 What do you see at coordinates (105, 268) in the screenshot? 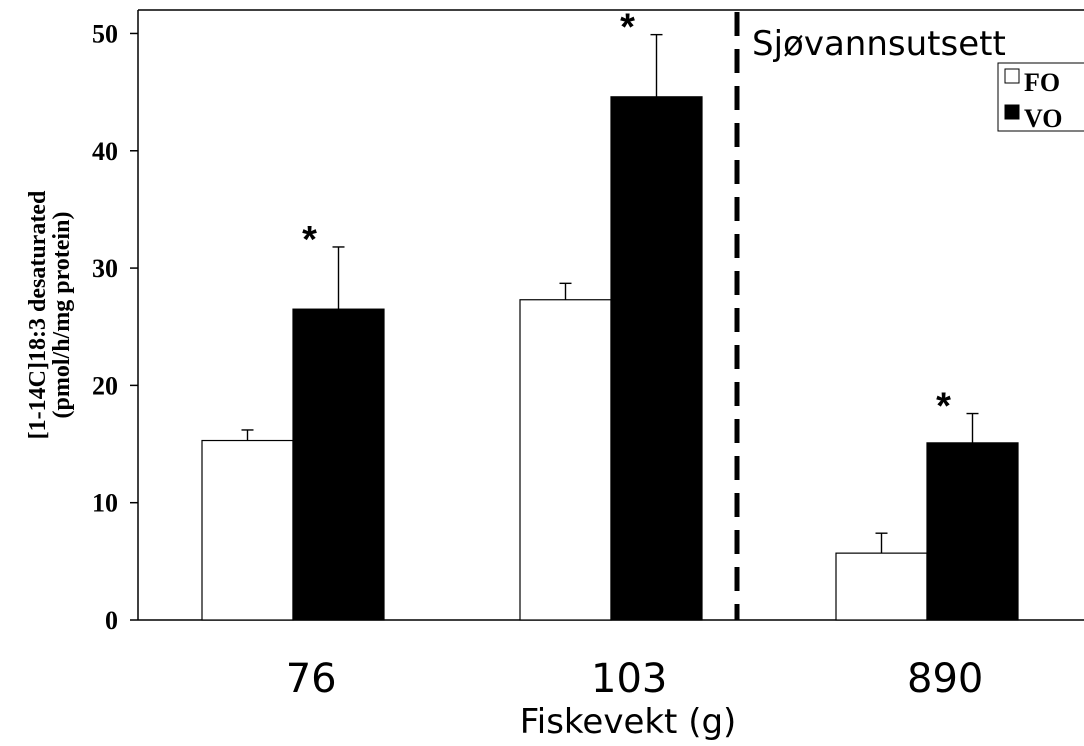
I see `y-tick-label: 30` at bounding box center [105, 268].